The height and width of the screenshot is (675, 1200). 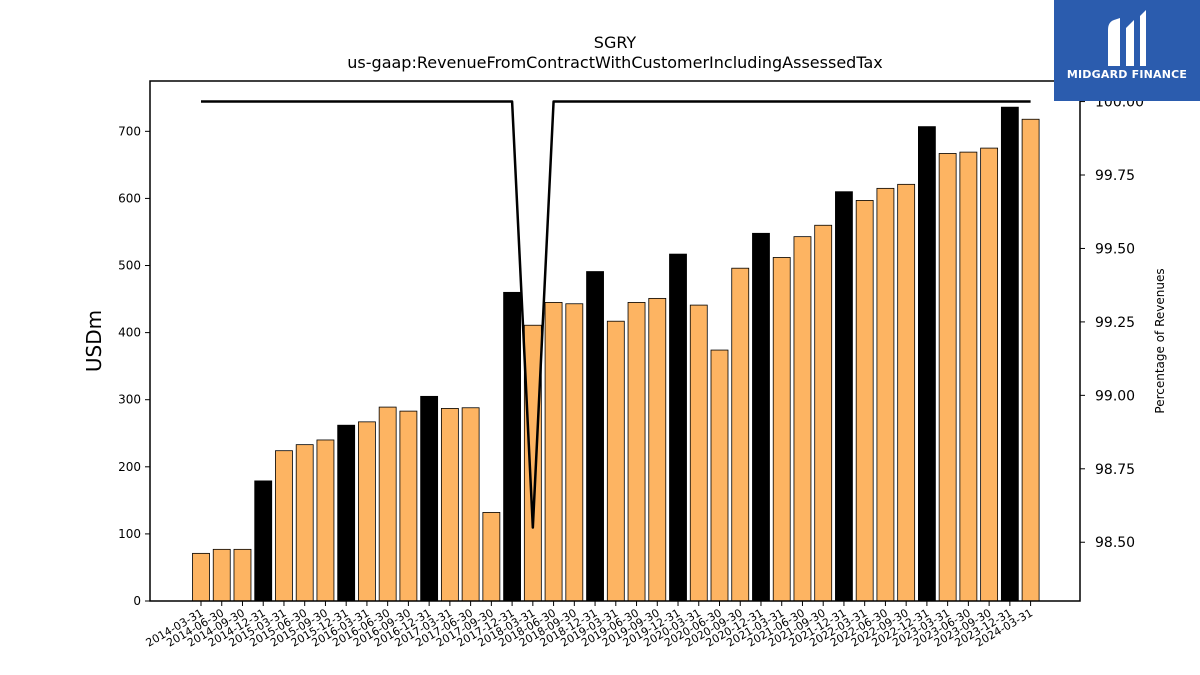 I want to click on brand-logo: MIDGARD FINANCE, so click(x=1127, y=50).